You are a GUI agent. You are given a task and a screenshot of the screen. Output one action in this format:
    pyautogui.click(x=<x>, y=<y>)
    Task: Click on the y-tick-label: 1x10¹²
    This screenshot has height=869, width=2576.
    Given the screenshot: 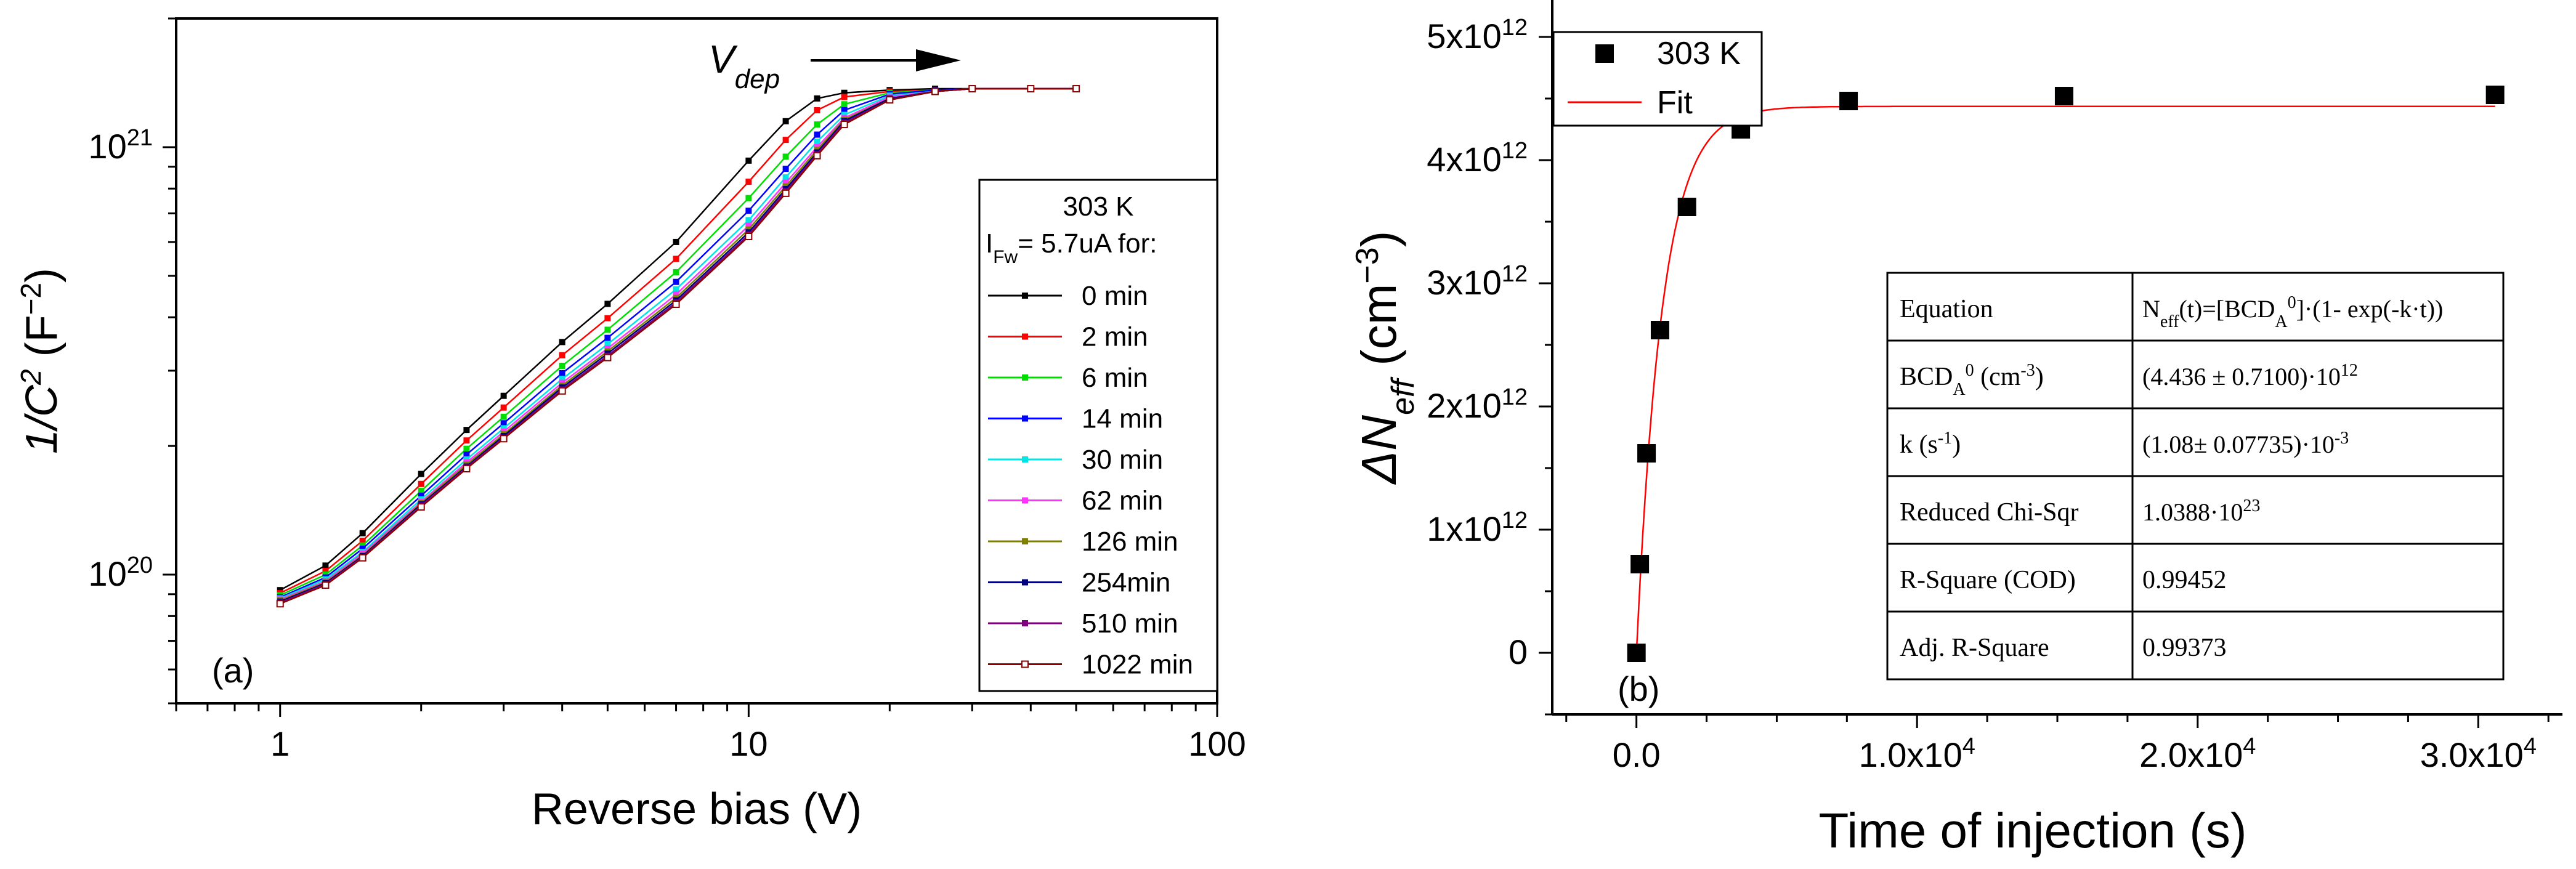 What is the action you would take?
    pyautogui.click(x=1477, y=528)
    